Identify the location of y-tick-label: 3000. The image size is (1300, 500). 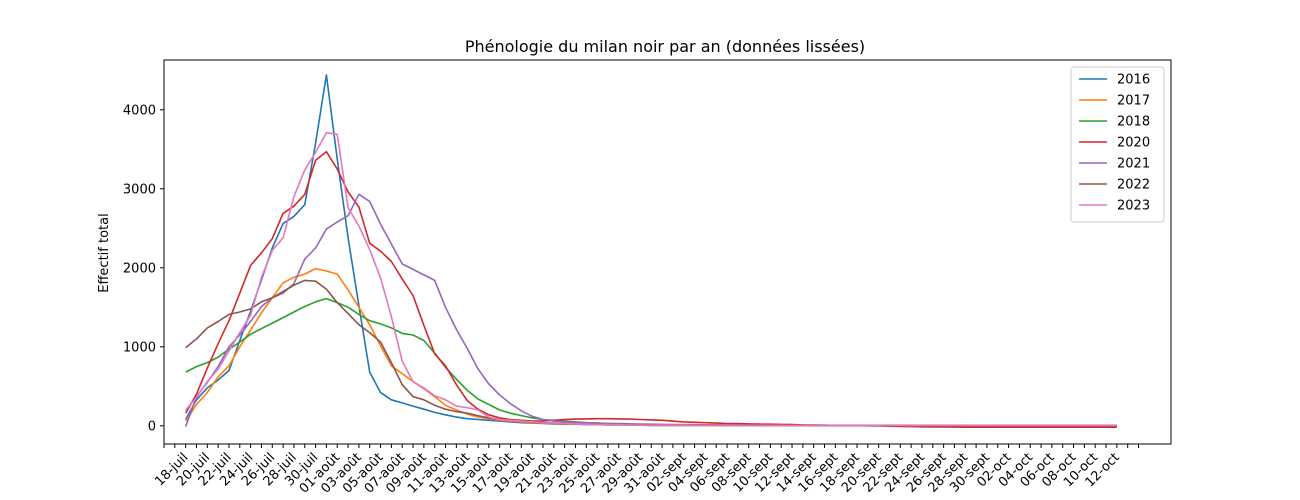
(139, 189).